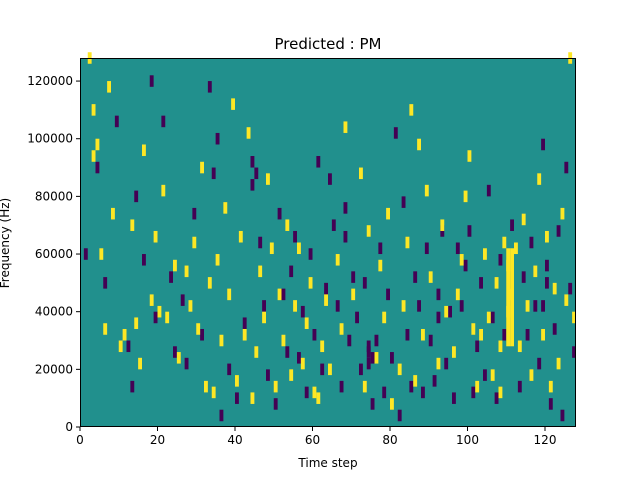 The height and width of the screenshot is (480, 640). Describe the element at coordinates (234, 440) in the screenshot. I see `x-tick-label: 40` at that location.